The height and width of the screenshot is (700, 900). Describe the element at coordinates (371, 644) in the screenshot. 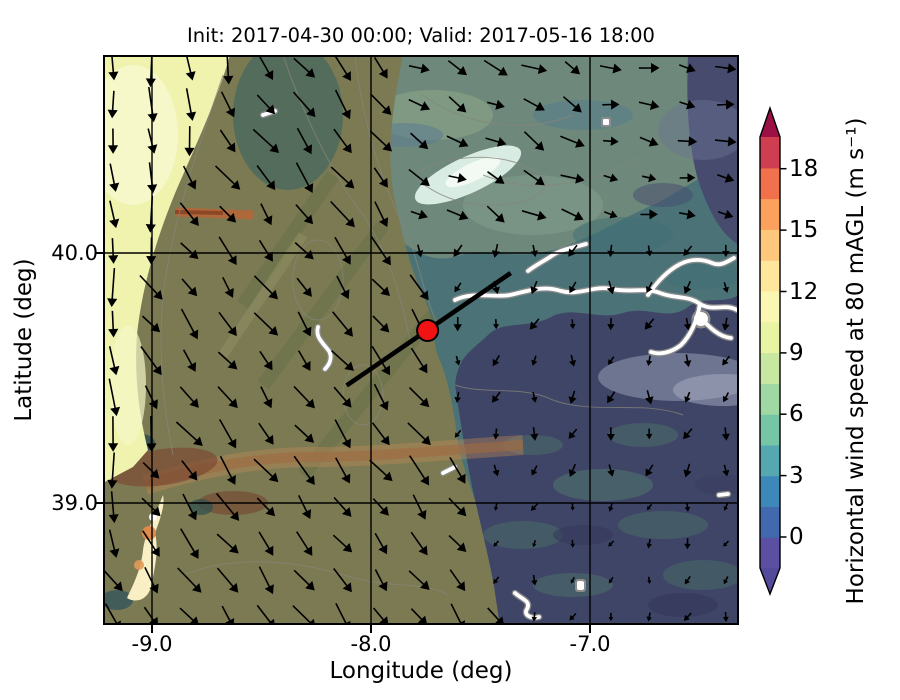

I see `x-tick-label: -8.0` at that location.